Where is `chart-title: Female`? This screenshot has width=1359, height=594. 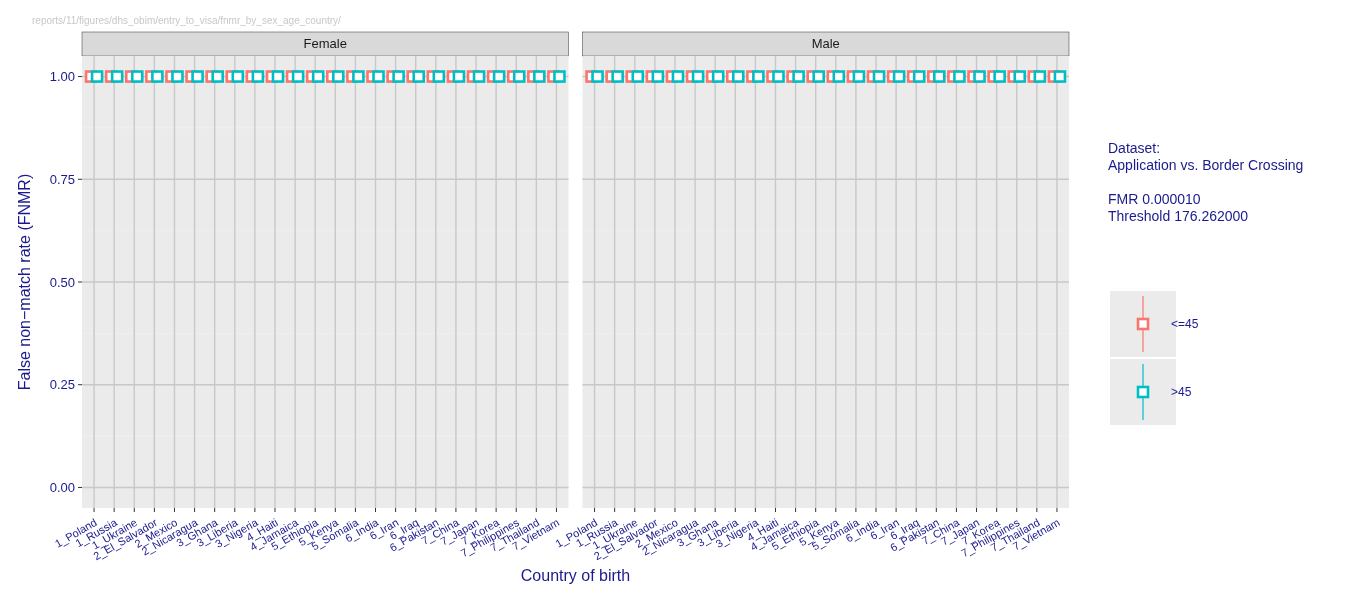 chart-title: Female is located at coordinates (325, 43).